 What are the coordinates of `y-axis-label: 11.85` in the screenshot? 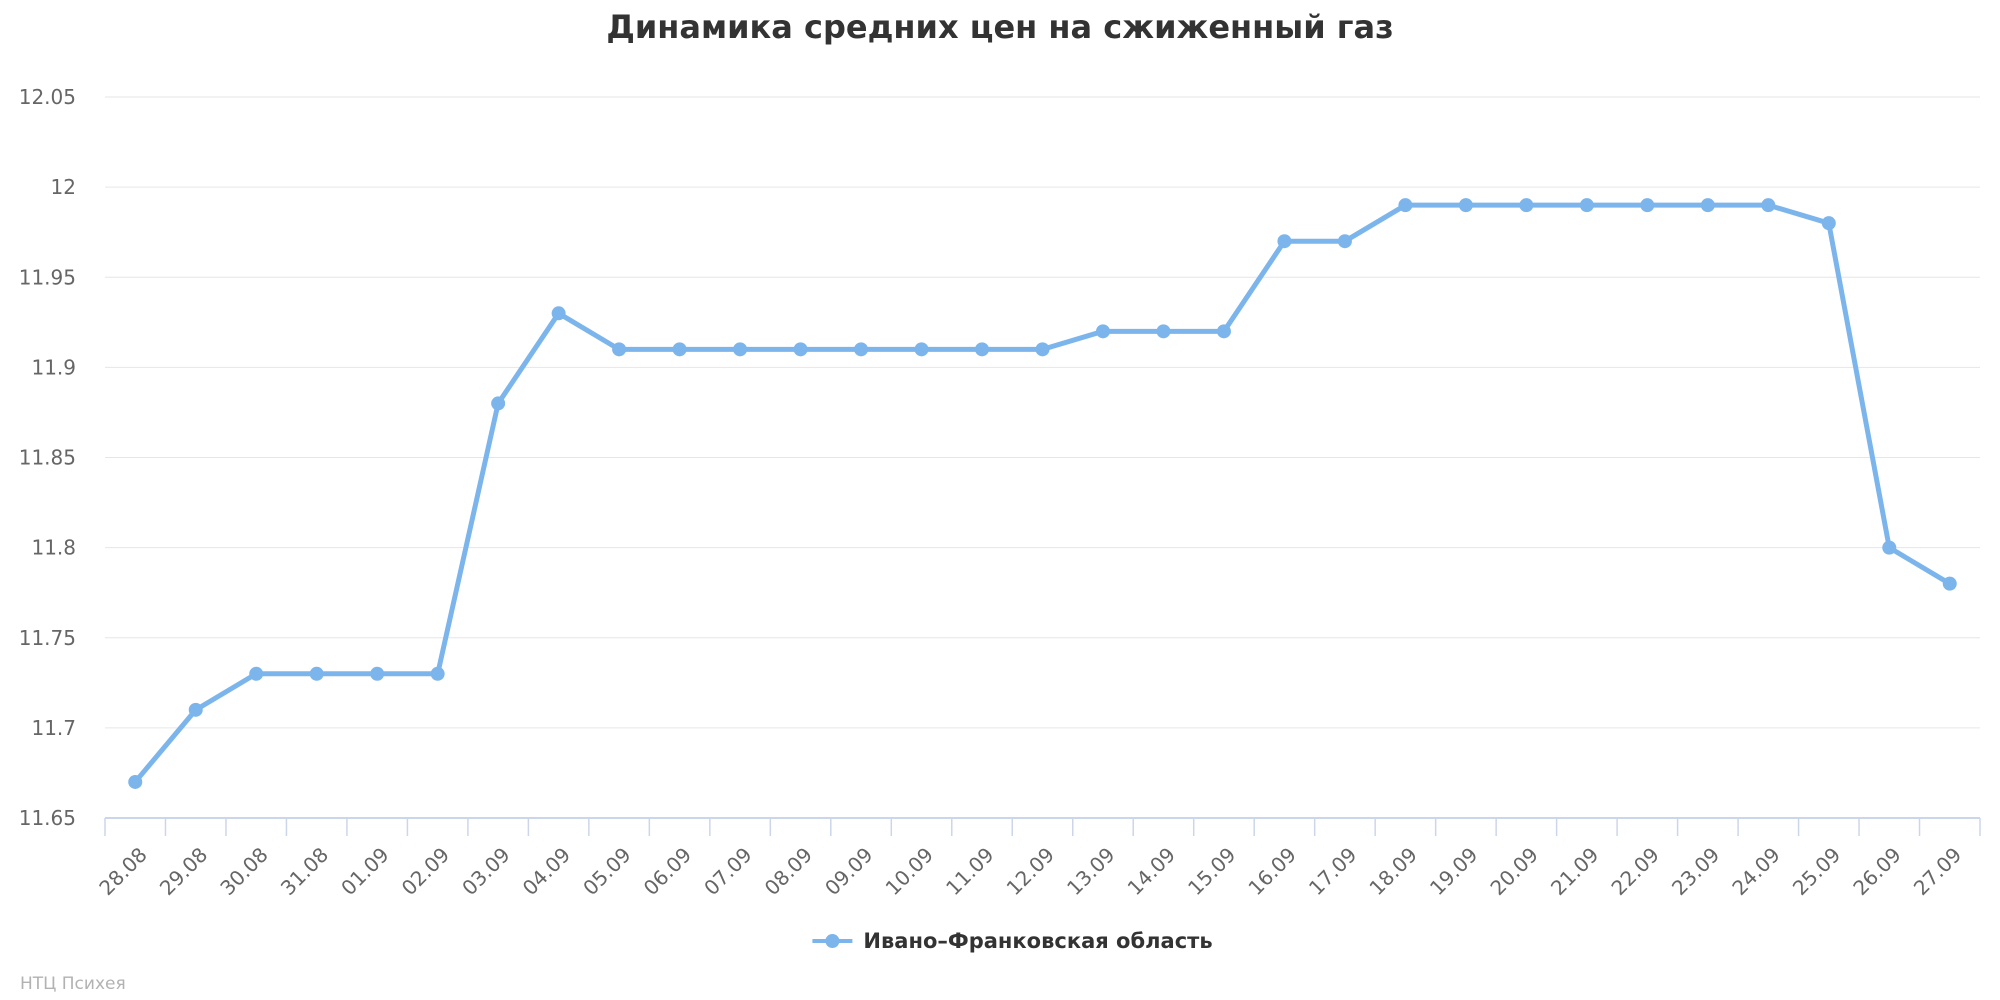 It's located at (47, 458).